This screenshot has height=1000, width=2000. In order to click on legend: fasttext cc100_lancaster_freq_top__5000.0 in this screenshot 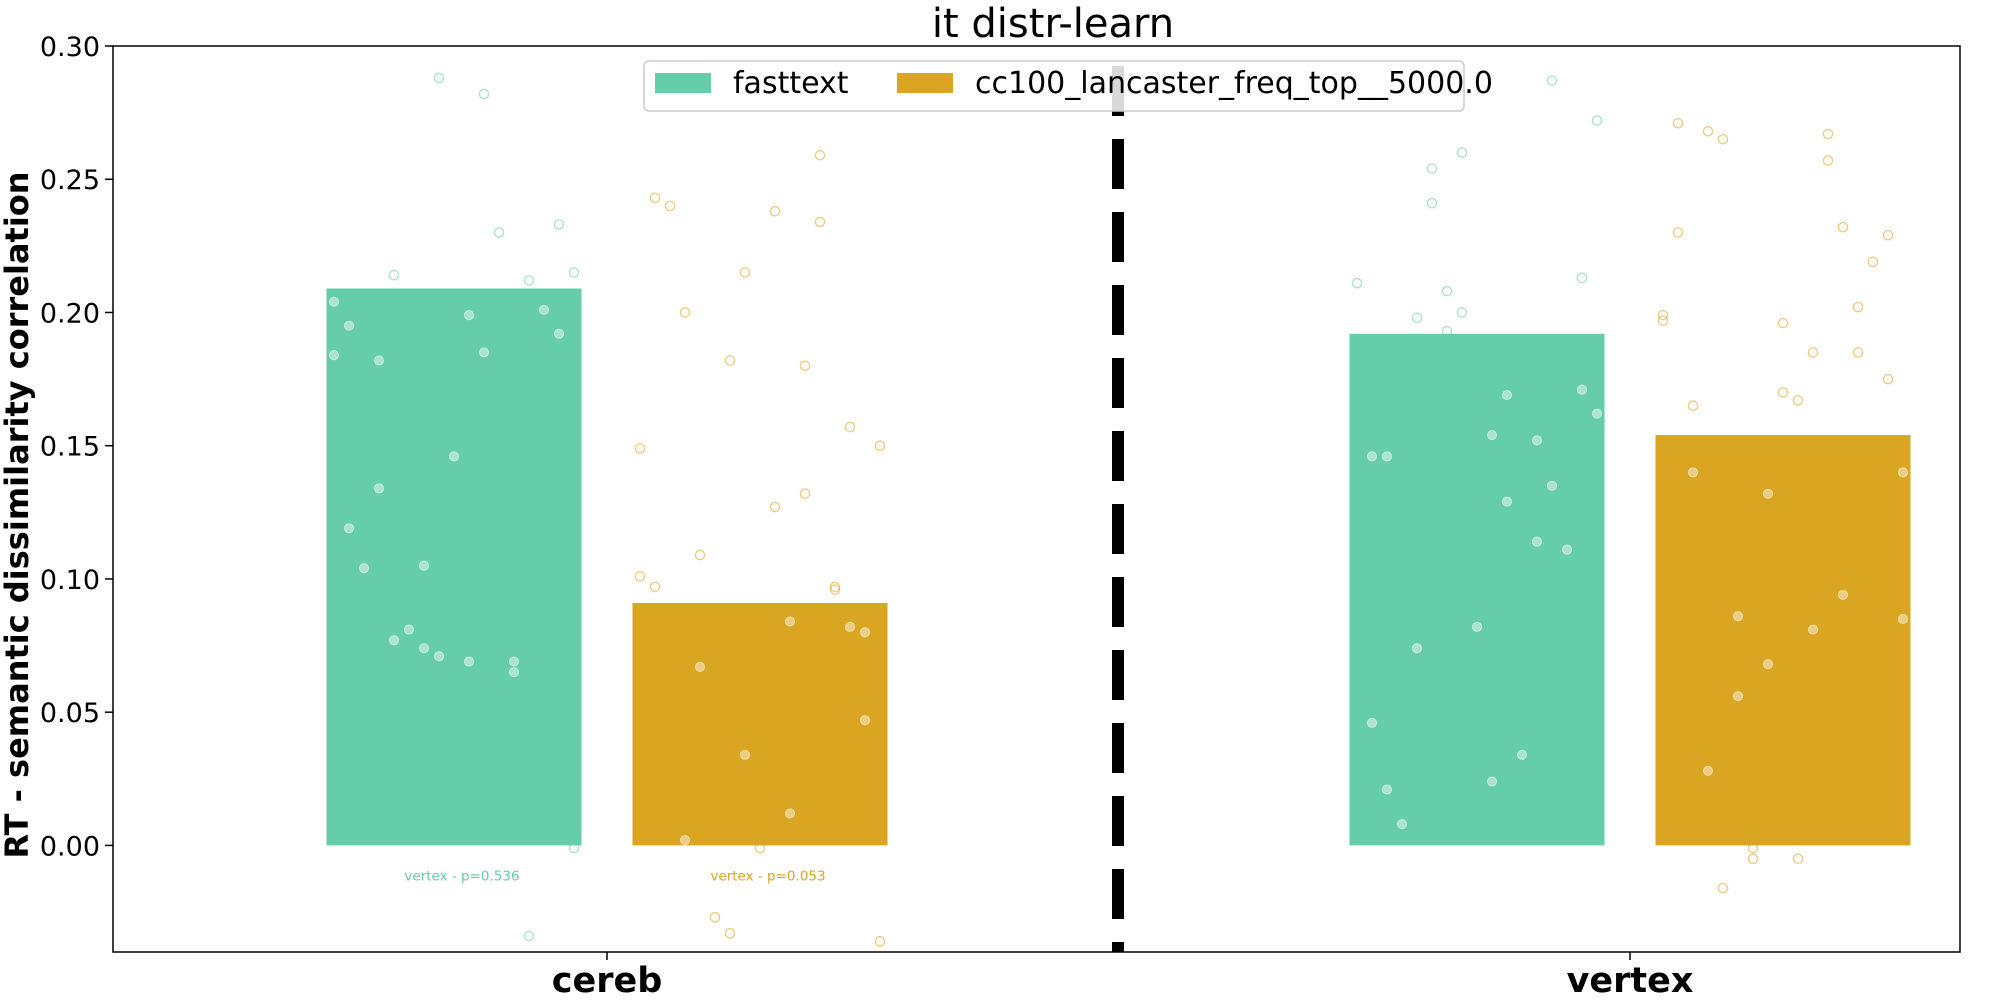, I will do `click(1068, 86)`.